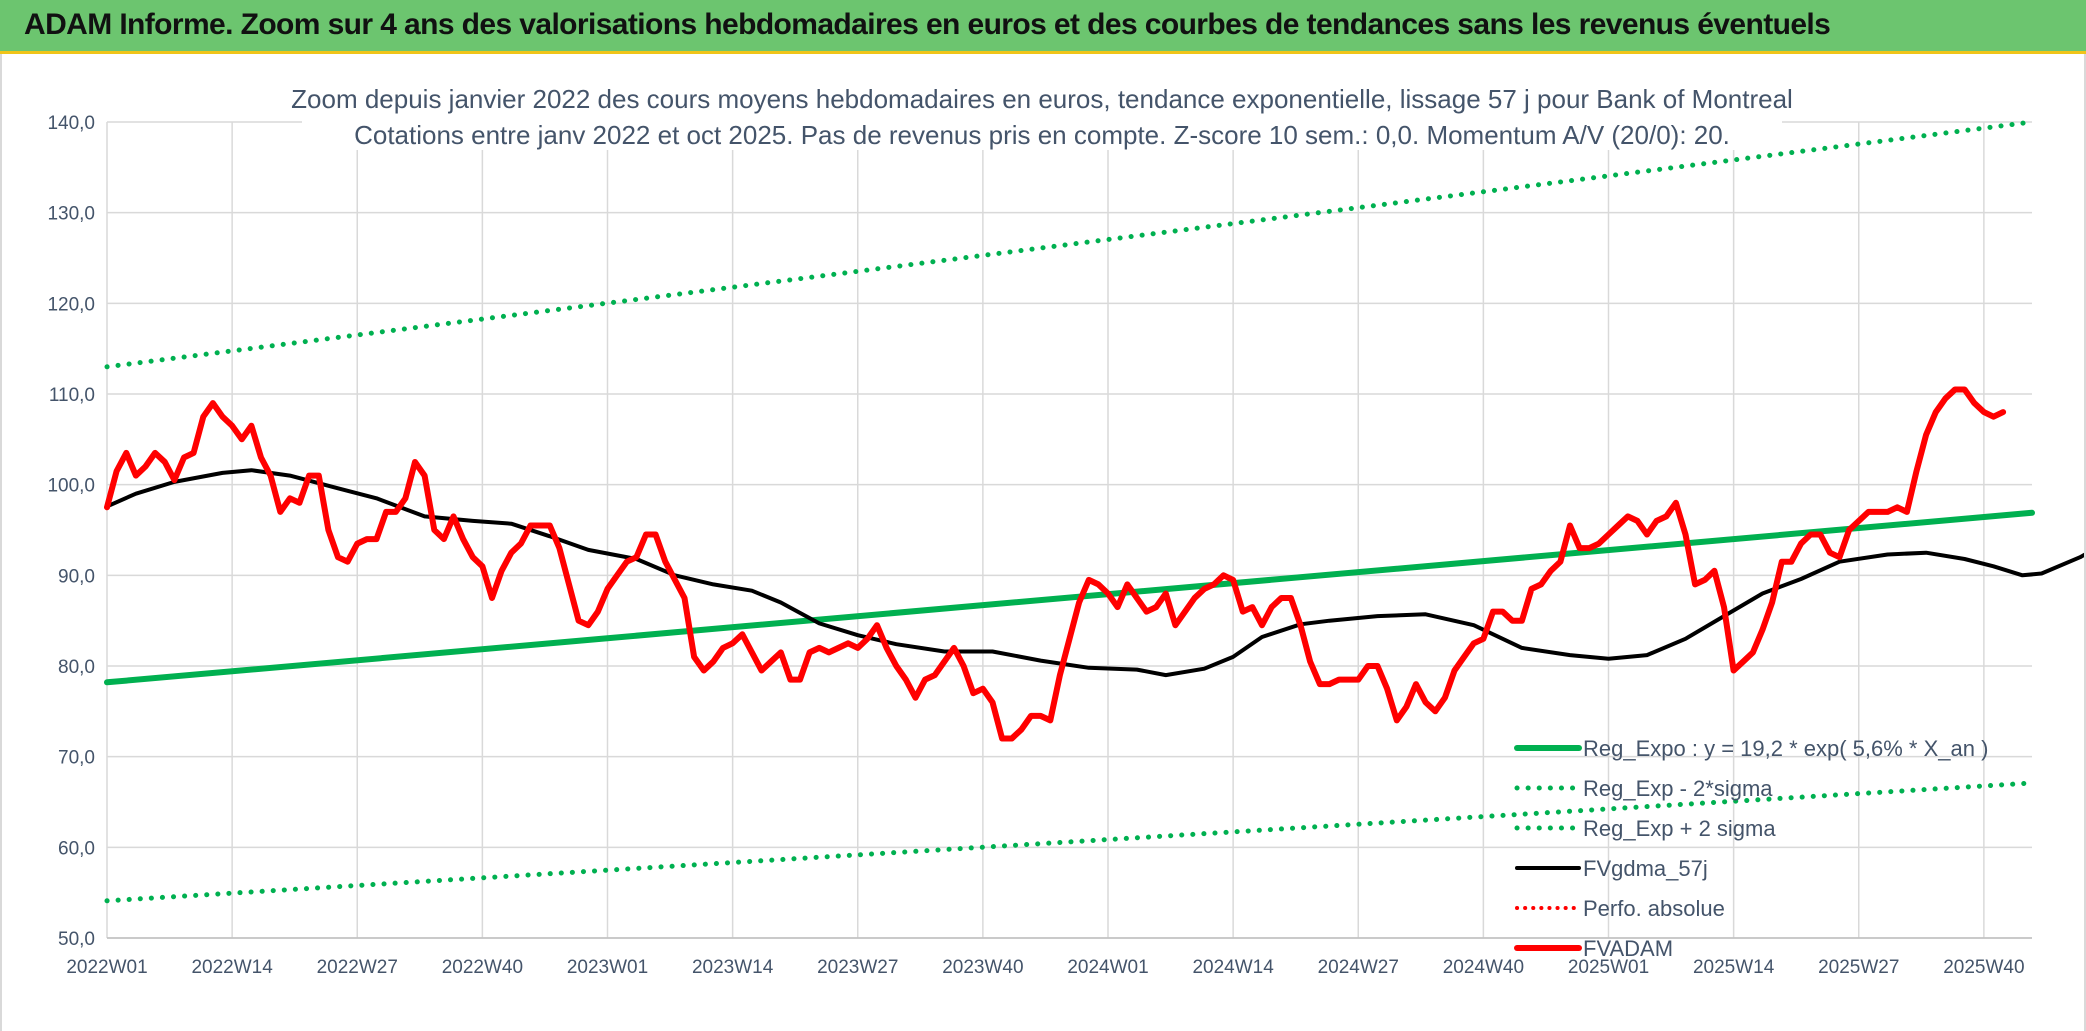 The width and height of the screenshot is (2086, 1031). I want to click on x-tick-label: 2022W01, so click(106, 967).